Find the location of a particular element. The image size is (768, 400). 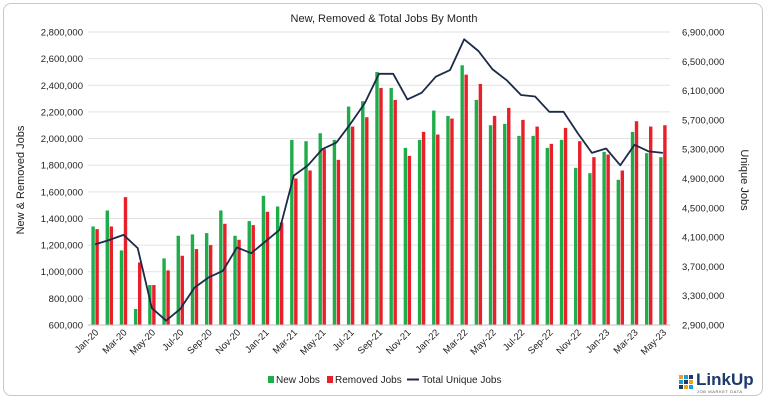

y2-tick-label: 4,100,000 is located at coordinates (703, 238).